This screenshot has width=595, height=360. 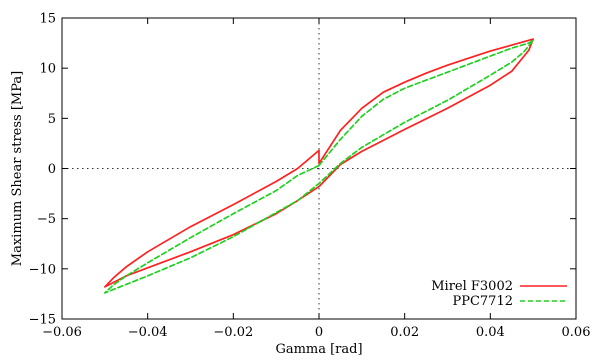 What do you see at coordinates (62, 332) in the screenshot?
I see `x-tick-label: −0.06` at bounding box center [62, 332].